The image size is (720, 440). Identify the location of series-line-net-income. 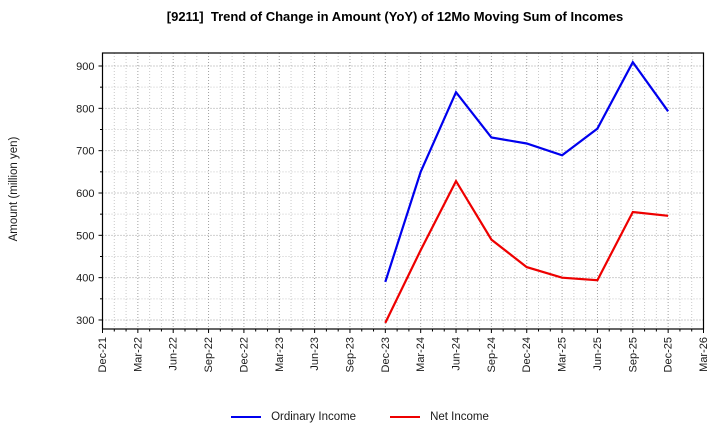
(526, 251).